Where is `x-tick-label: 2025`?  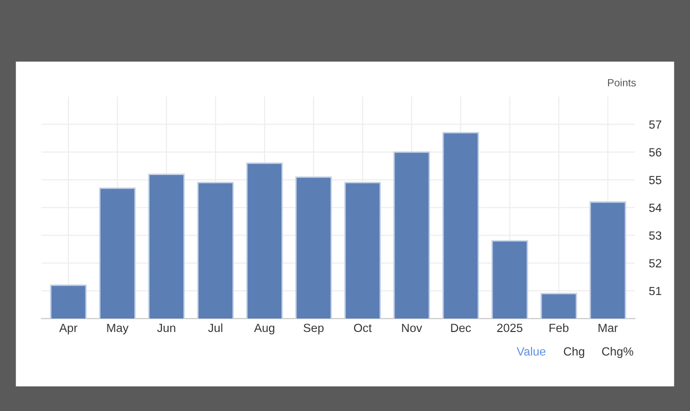 x-tick-label: 2025 is located at coordinates (509, 328).